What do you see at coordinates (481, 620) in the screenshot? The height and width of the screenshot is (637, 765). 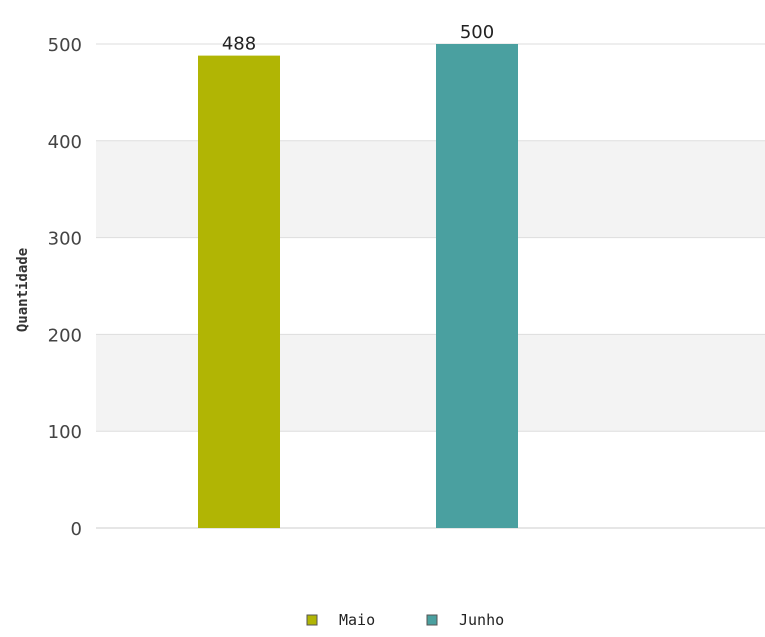 I see `legend-label-junho: Junho` at bounding box center [481, 620].